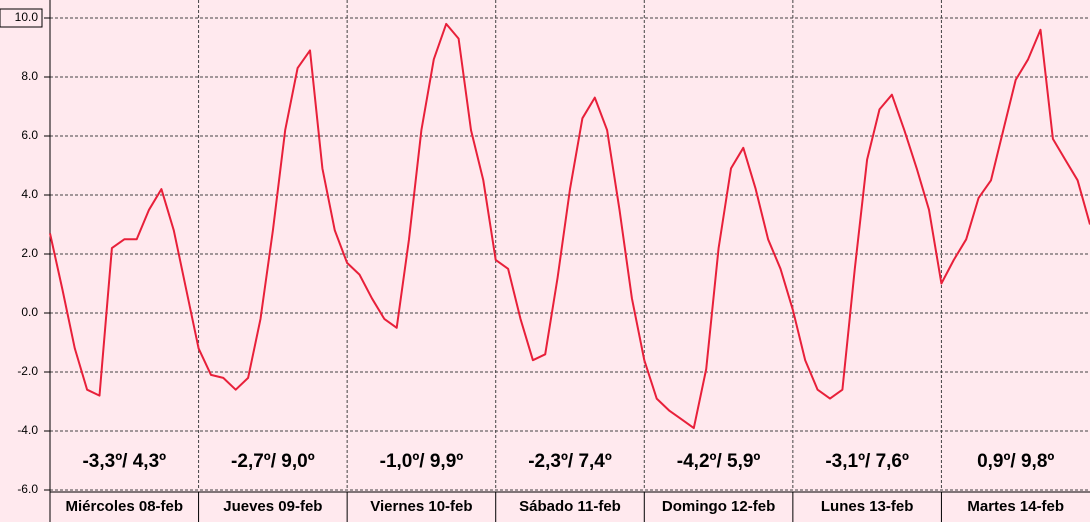  I want to click on top-label-box, so click(21, 18).